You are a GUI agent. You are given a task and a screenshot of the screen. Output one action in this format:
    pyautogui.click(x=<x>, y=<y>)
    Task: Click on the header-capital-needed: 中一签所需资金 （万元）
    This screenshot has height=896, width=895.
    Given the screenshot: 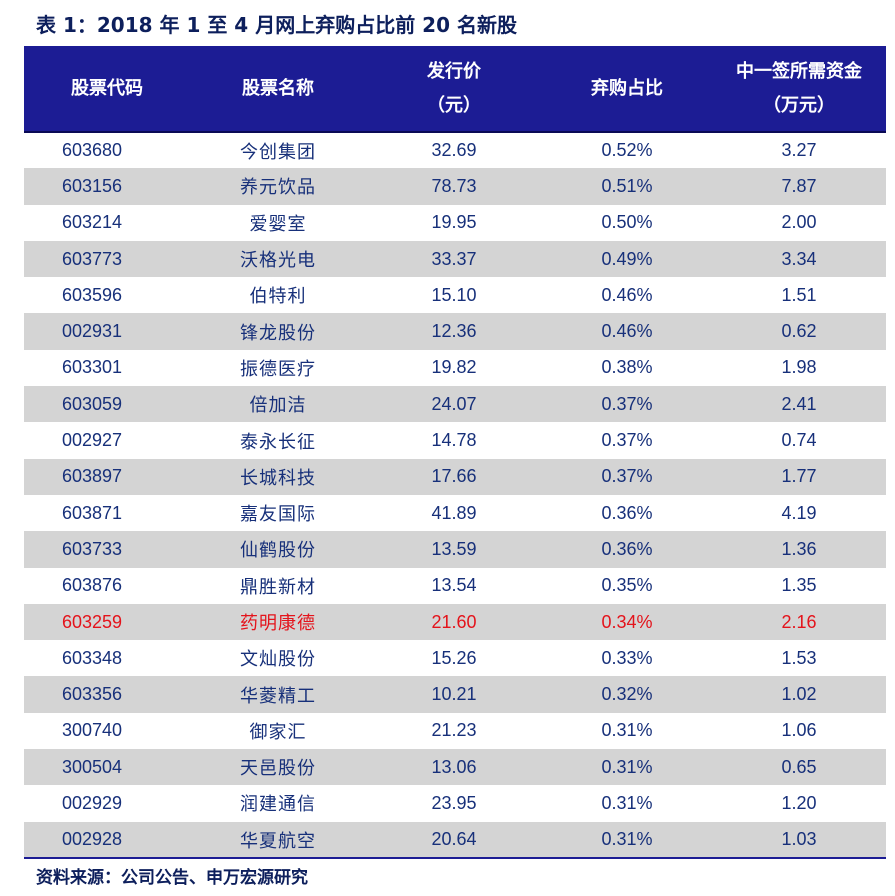 What is the action you would take?
    pyautogui.click(x=799, y=89)
    